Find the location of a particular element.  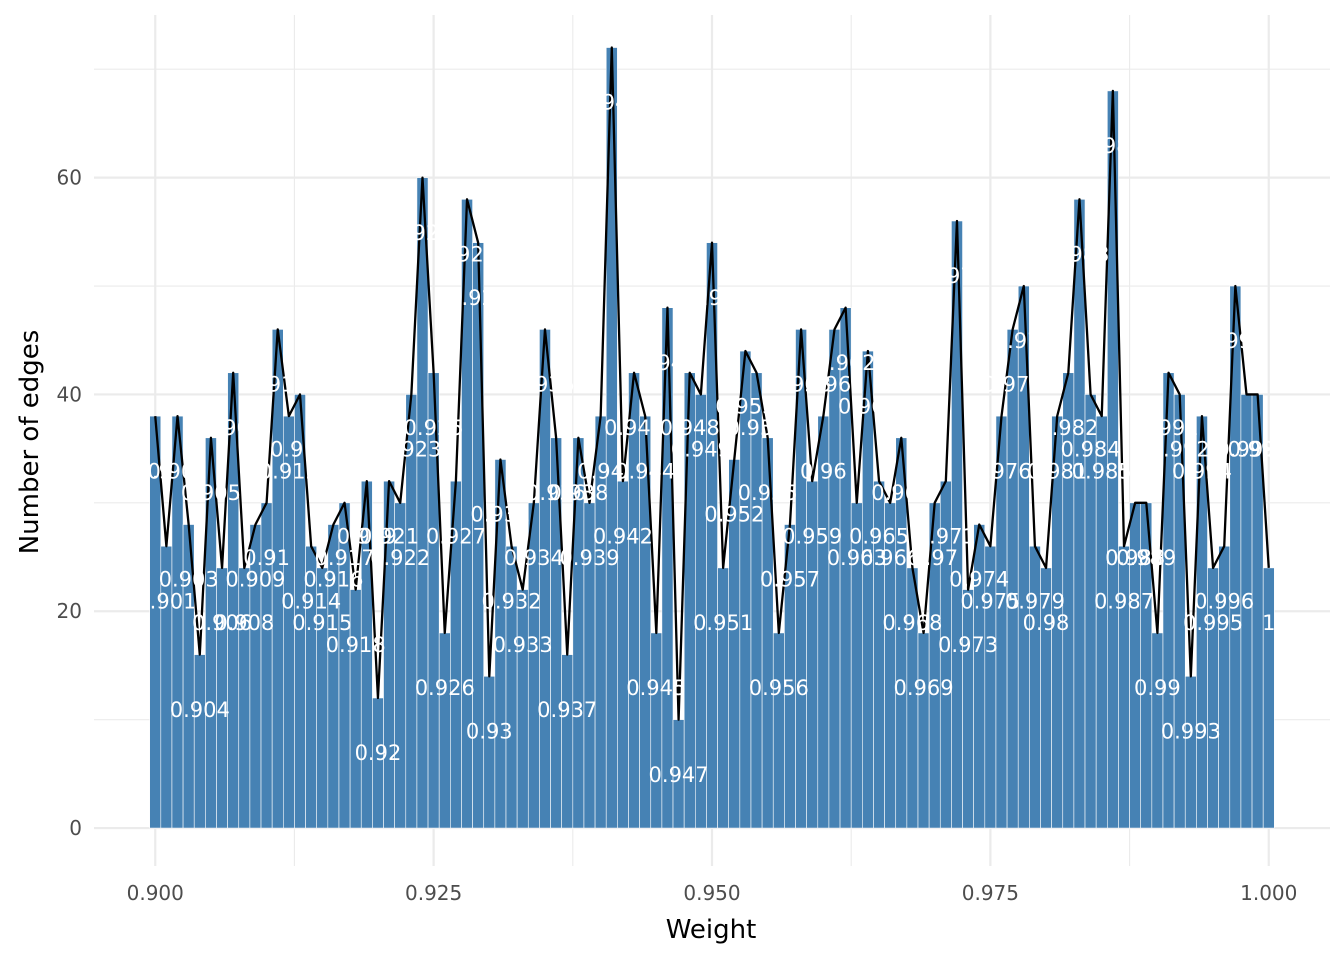

bar-label: 0.979 is located at coordinates (1035, 601).